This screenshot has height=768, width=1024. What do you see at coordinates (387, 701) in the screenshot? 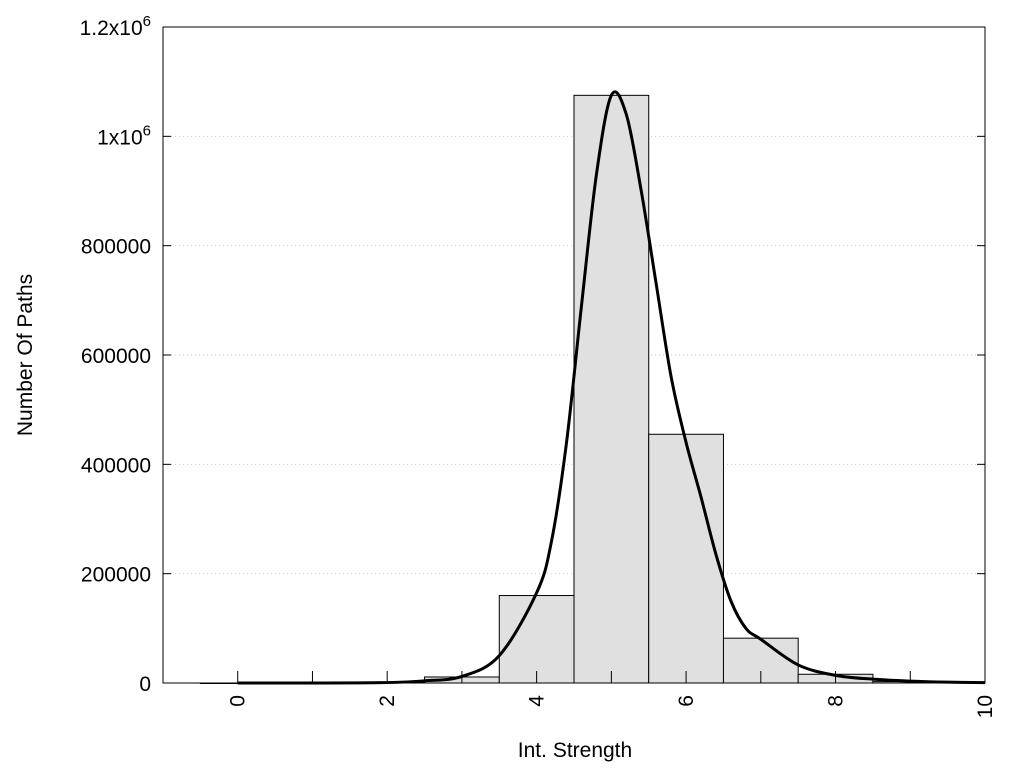
I see `x-tick-label: 2` at bounding box center [387, 701].